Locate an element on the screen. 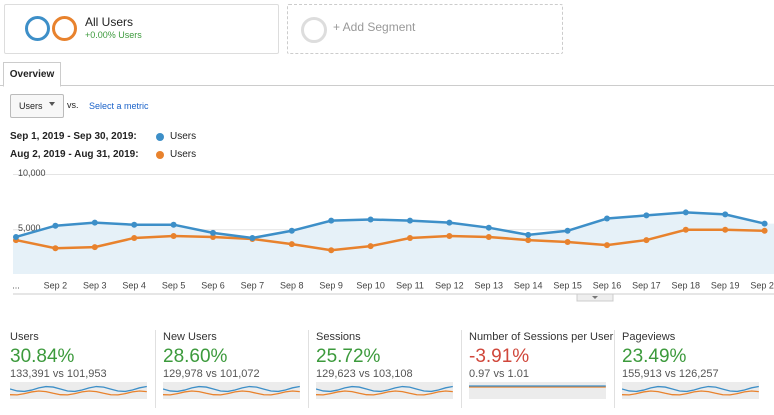  x-tick-label: Sep 4 is located at coordinates (134, 285).